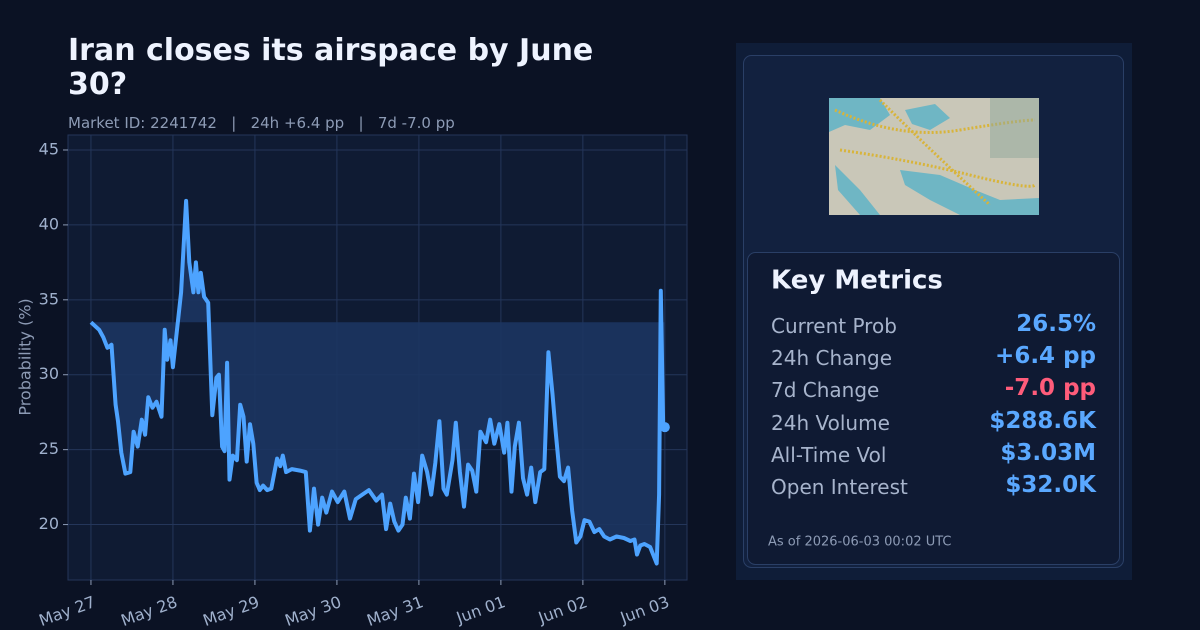  What do you see at coordinates (1048, 452) in the screenshot?
I see `metric-value: $3.03M` at bounding box center [1048, 452].